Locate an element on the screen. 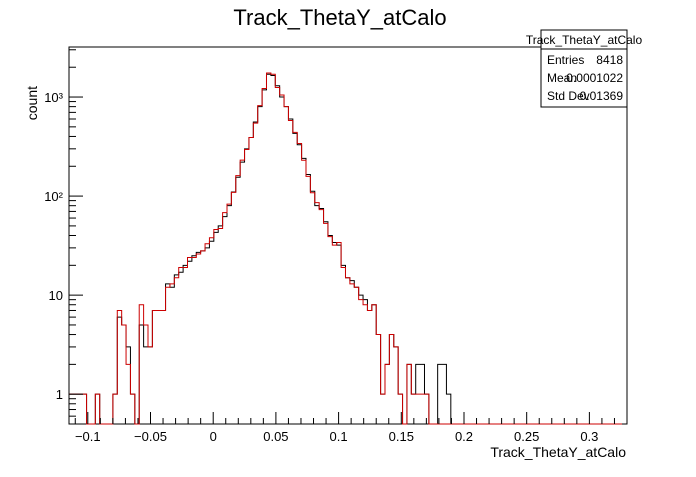 This screenshot has width=696, height=477. x-axis-label: Track_ThetaY_atCalo is located at coordinates (558, 452).